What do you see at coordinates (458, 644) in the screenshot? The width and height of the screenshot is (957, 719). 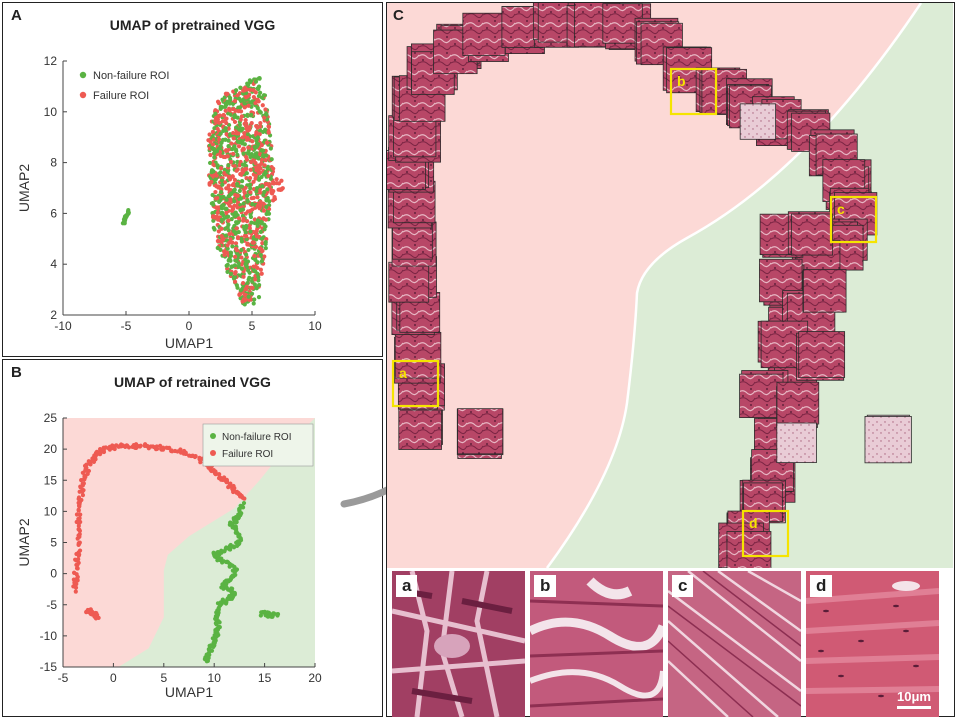 I see `crop-a: a` at bounding box center [458, 644].